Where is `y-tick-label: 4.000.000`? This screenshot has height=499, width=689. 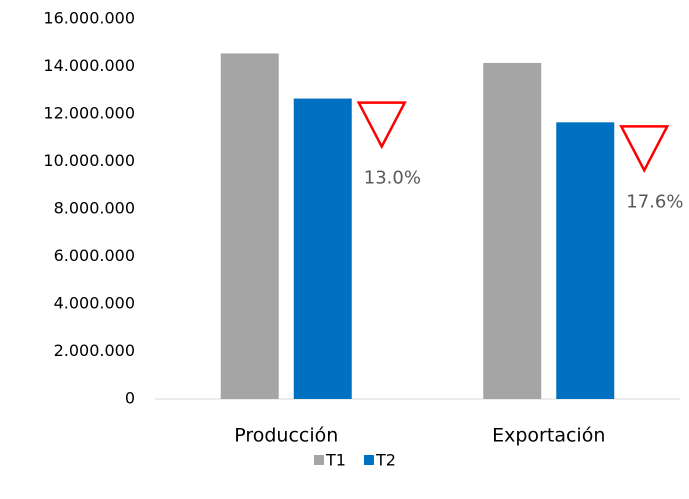 y-tick-label: 4.000.000 is located at coordinates (94, 303).